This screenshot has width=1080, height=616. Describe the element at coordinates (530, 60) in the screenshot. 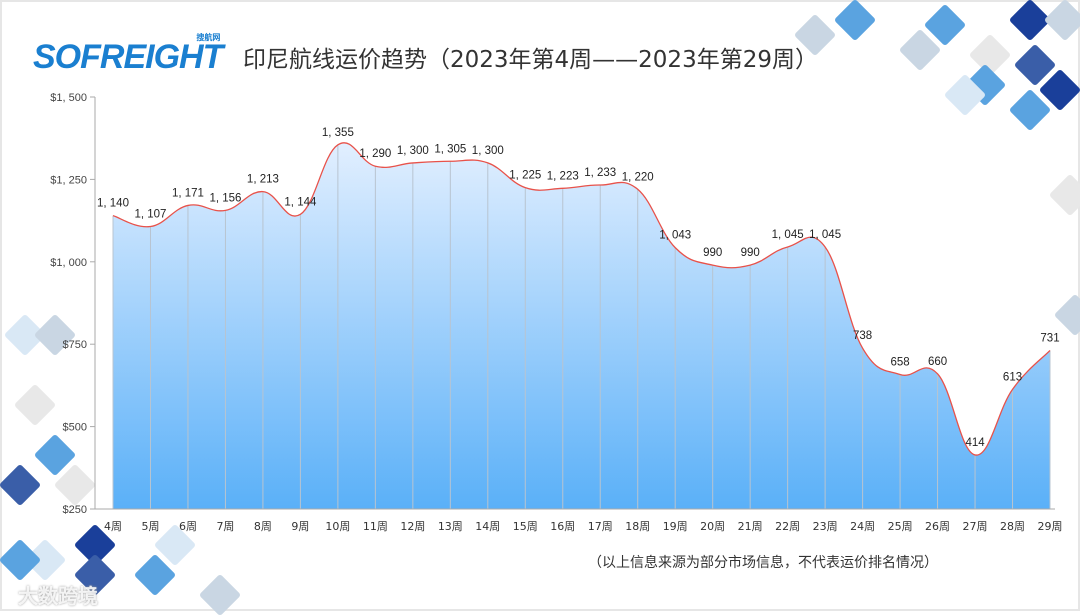

I see `chart-title: 印尼航线运价趋势（2023年第4周——2023年第29周）` at that location.